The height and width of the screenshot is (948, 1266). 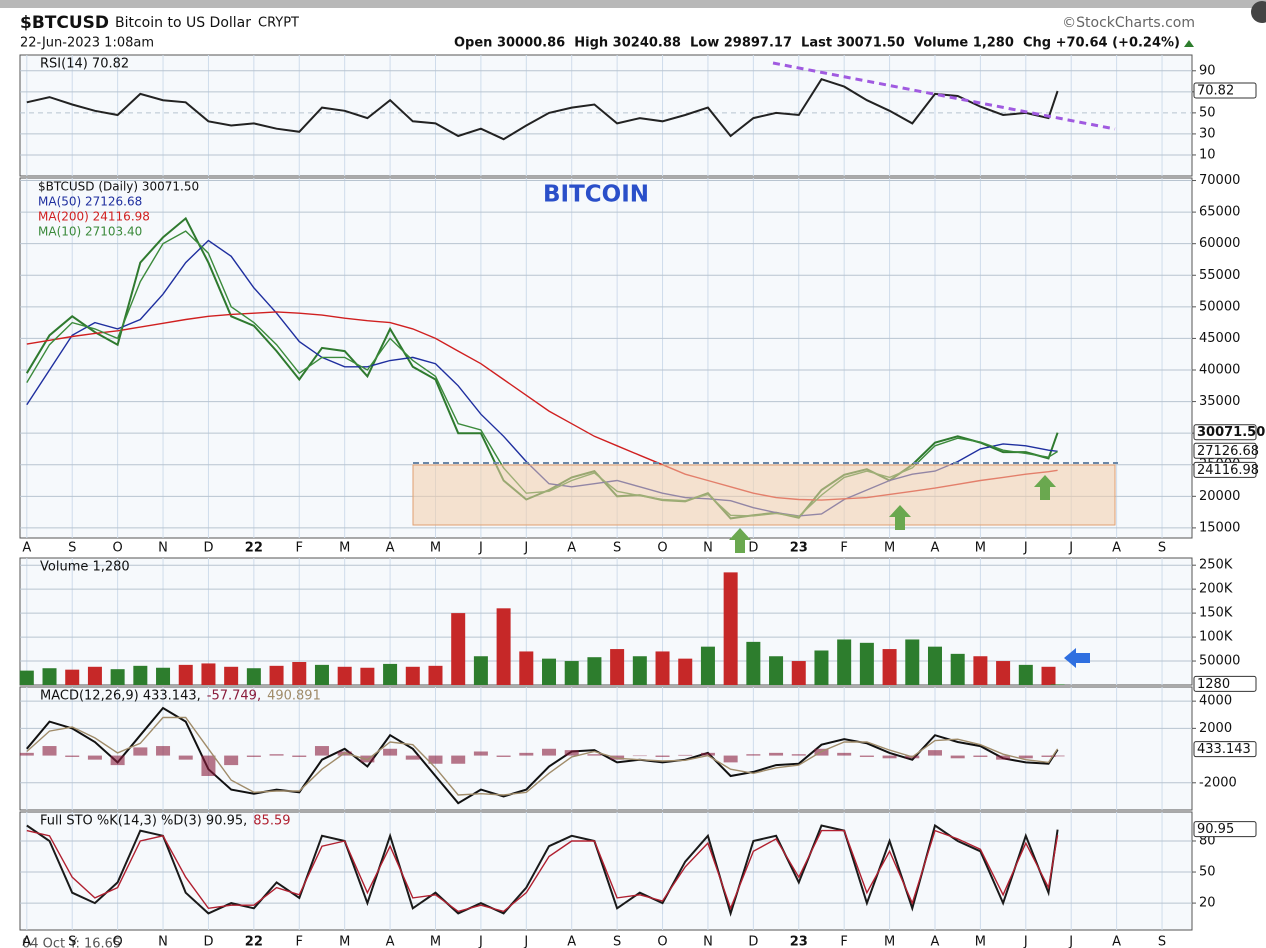 I want to click on y-tick-label: 50000, so click(x=1219, y=306).